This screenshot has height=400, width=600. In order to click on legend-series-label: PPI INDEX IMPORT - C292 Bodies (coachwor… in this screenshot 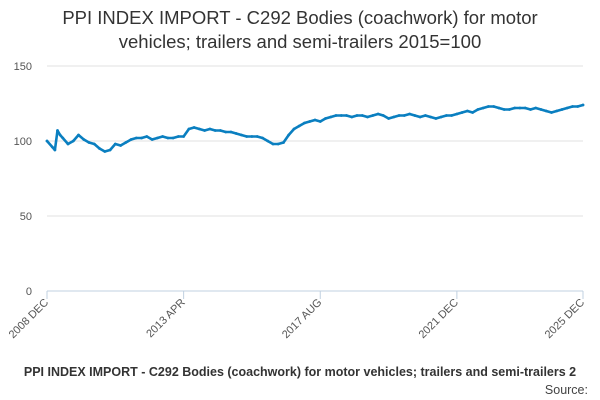, I will do `click(300, 372)`.